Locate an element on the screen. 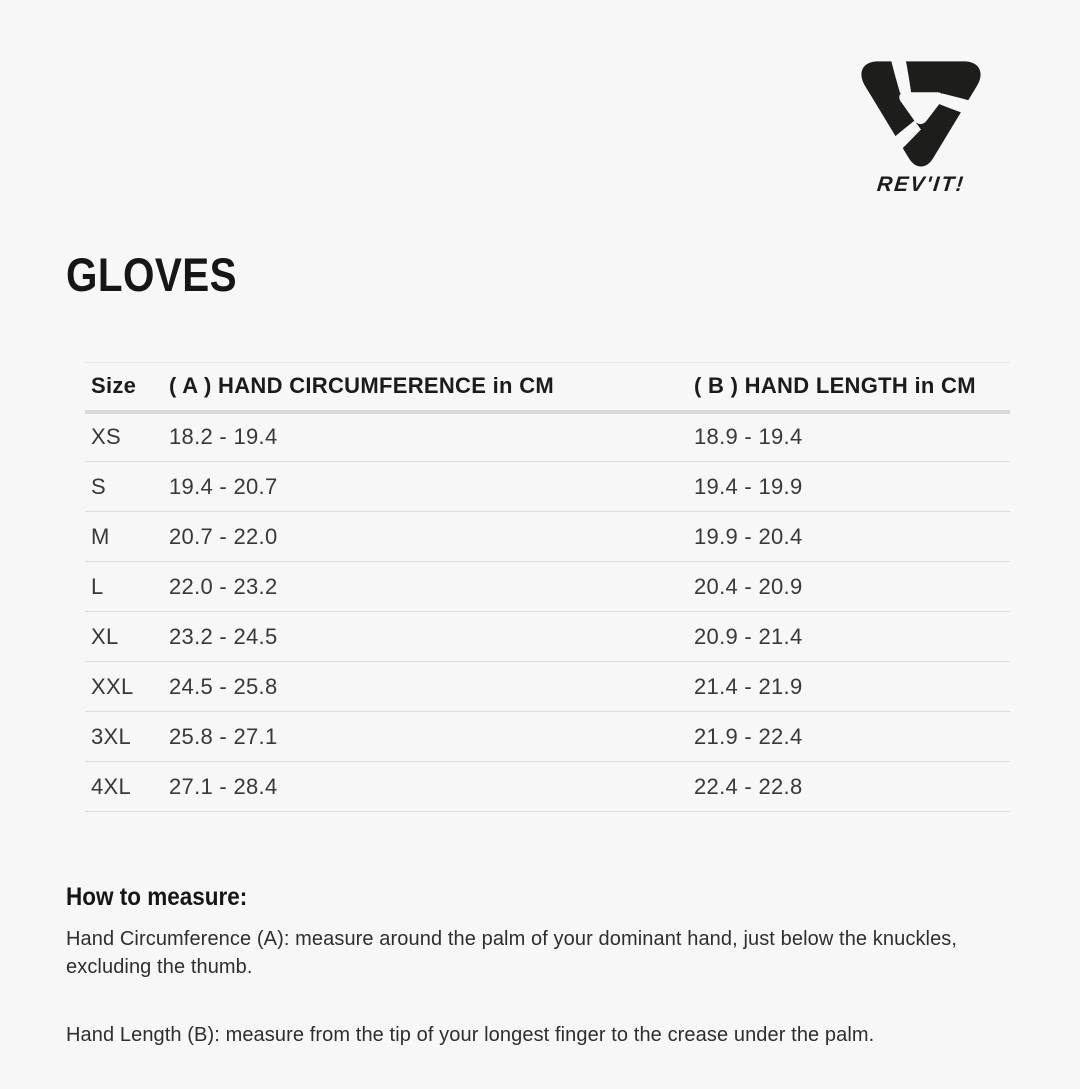 This screenshot has width=1080, height=1089. page-title: GLOVES is located at coordinates (152, 274).